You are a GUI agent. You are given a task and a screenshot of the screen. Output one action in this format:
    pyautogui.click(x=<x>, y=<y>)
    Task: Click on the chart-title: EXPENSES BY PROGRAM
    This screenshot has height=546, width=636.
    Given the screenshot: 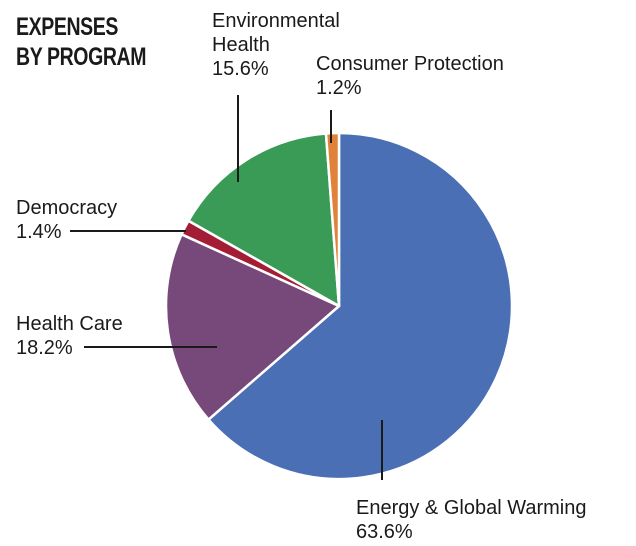 What is the action you would take?
    pyautogui.click(x=81, y=42)
    